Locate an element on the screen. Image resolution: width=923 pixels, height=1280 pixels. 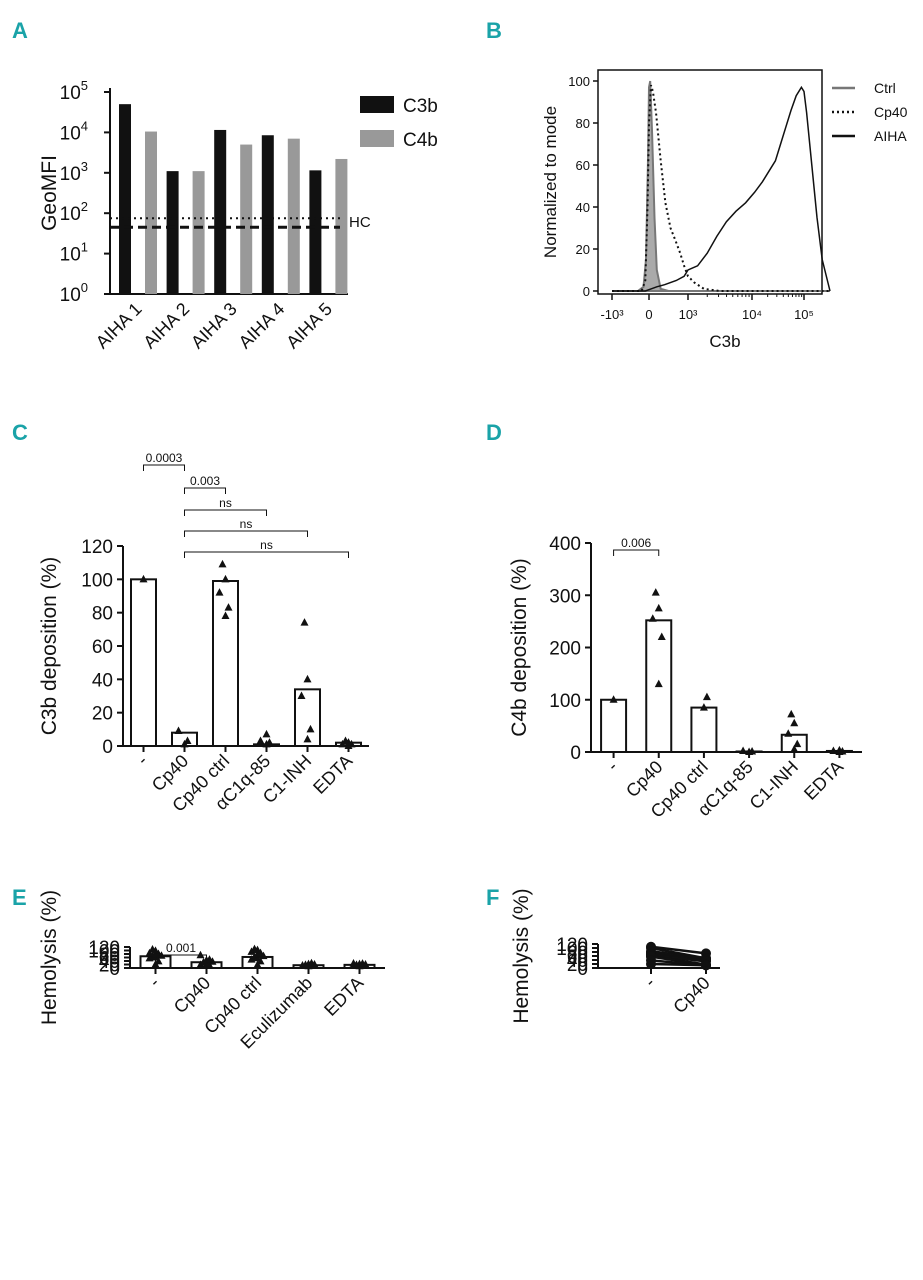
x-tick-label: AIHA 3 is located at coordinates (214, 326).